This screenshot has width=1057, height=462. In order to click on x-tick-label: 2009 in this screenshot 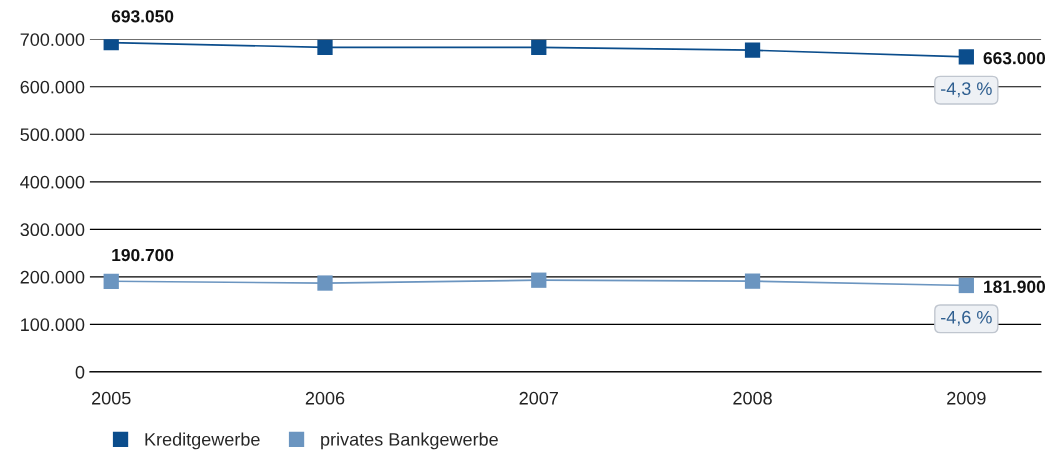, I will do `click(966, 398)`.